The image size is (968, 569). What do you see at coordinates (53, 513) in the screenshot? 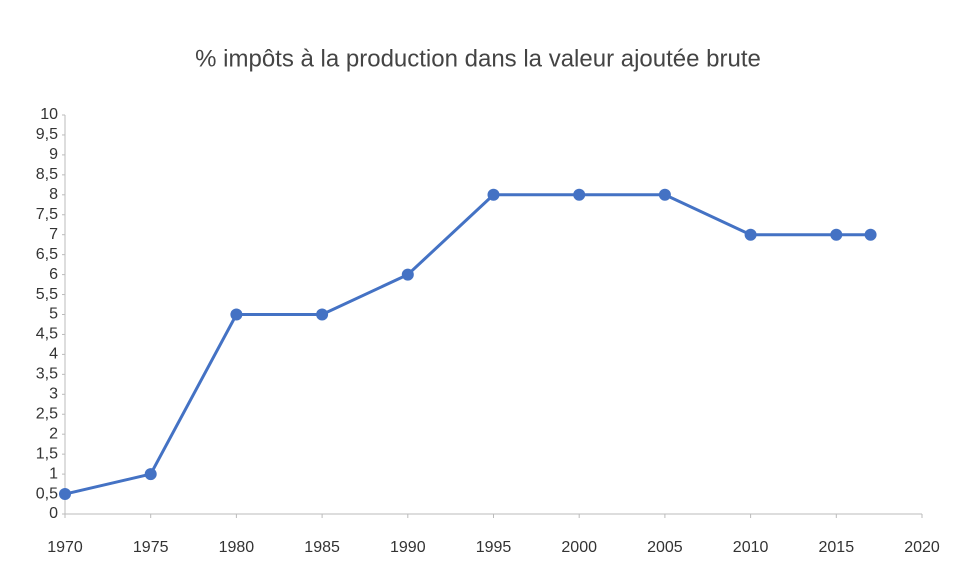
I see `y-tick-label: 0` at bounding box center [53, 513].